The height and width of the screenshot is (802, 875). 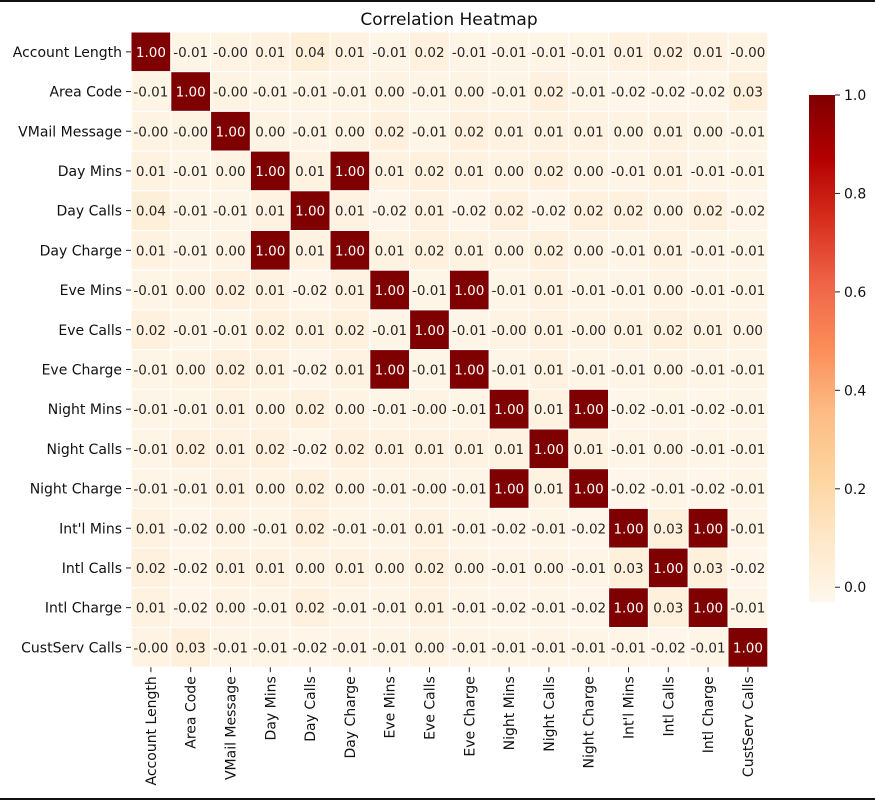 I want to click on x-tick-label: Intl Calls, so click(x=669, y=706).